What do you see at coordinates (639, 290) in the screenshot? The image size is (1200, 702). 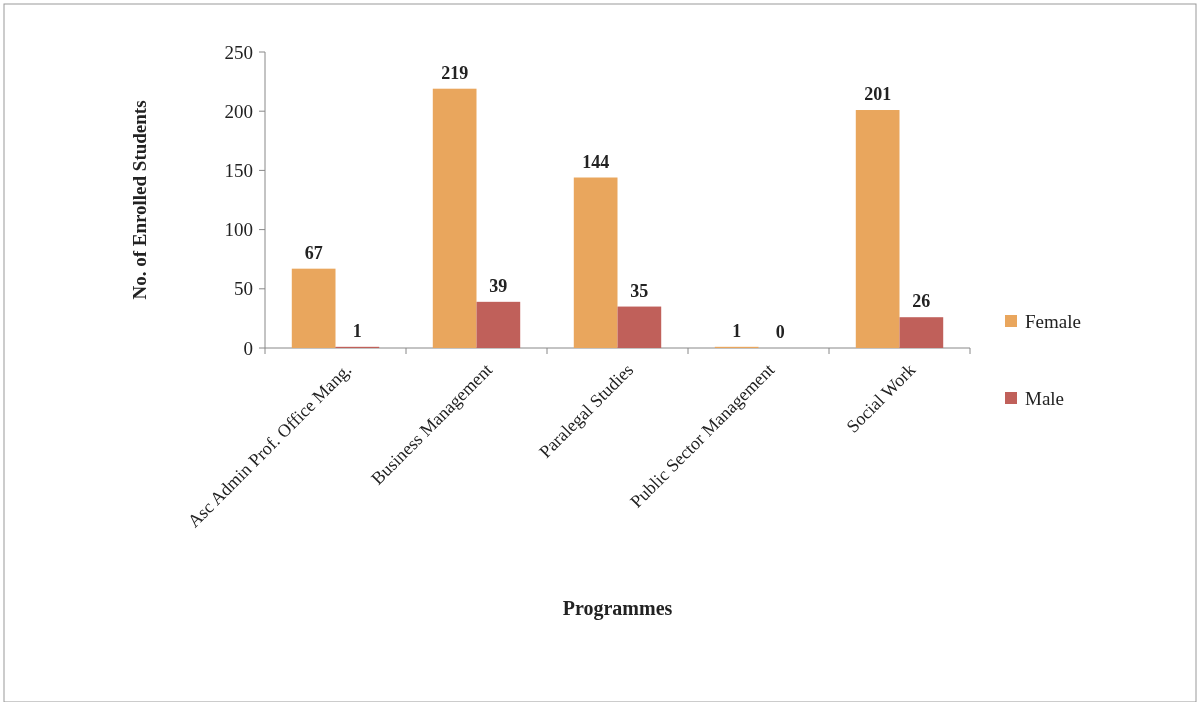 I see `data-label: 35` at bounding box center [639, 290].